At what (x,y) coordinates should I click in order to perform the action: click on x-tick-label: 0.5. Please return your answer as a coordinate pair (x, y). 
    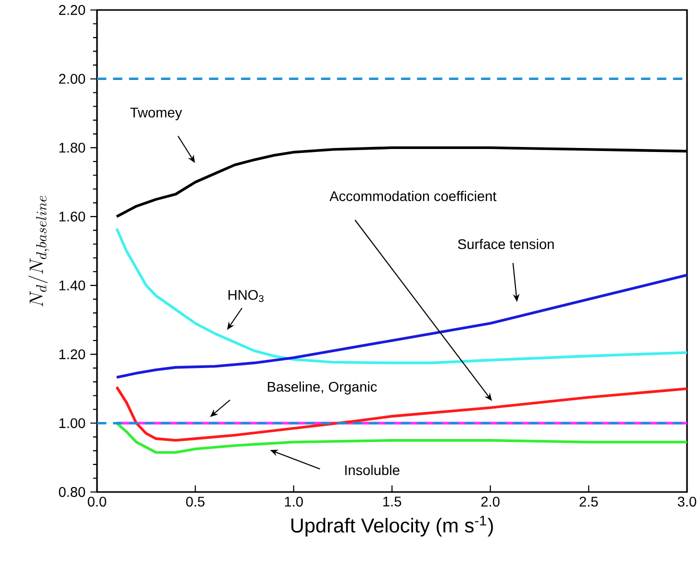
    Looking at the image, I should click on (195, 501).